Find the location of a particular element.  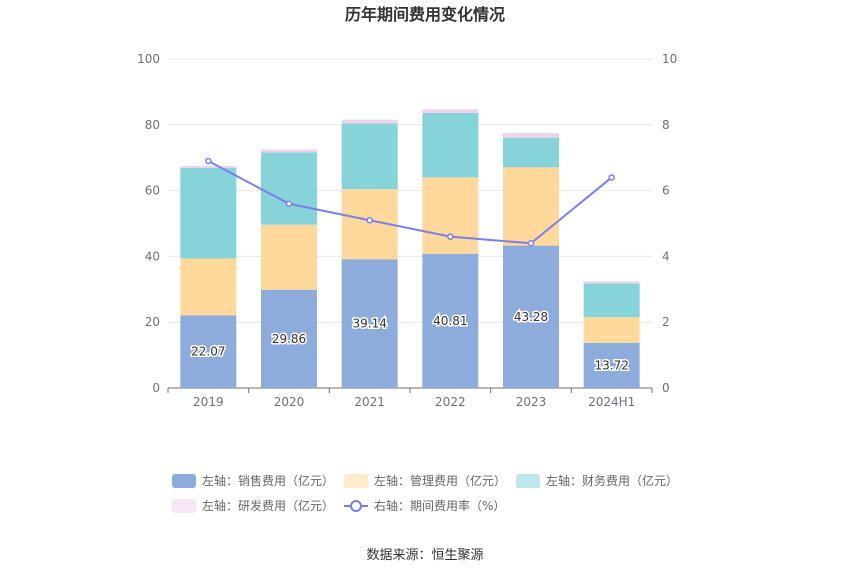

x-tick-label: 2022 is located at coordinates (450, 402).